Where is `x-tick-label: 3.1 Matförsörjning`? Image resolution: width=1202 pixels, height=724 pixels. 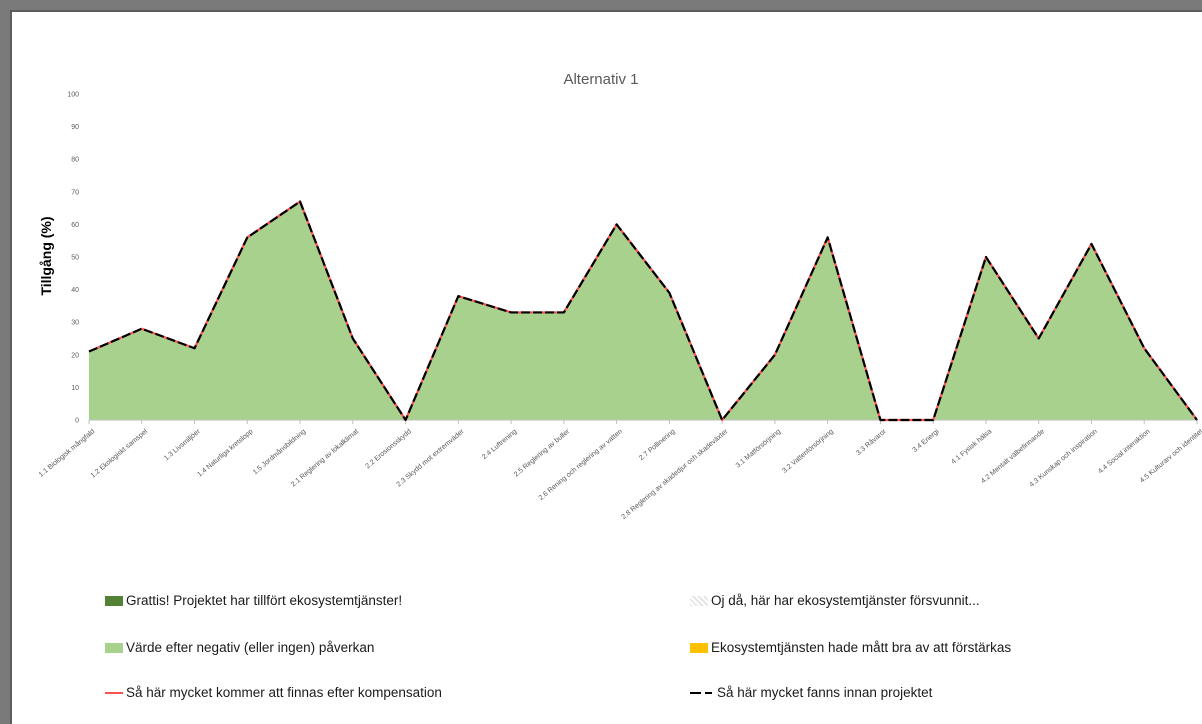 x-tick-label: 3.1 Matförsörjning is located at coordinates (759, 448).